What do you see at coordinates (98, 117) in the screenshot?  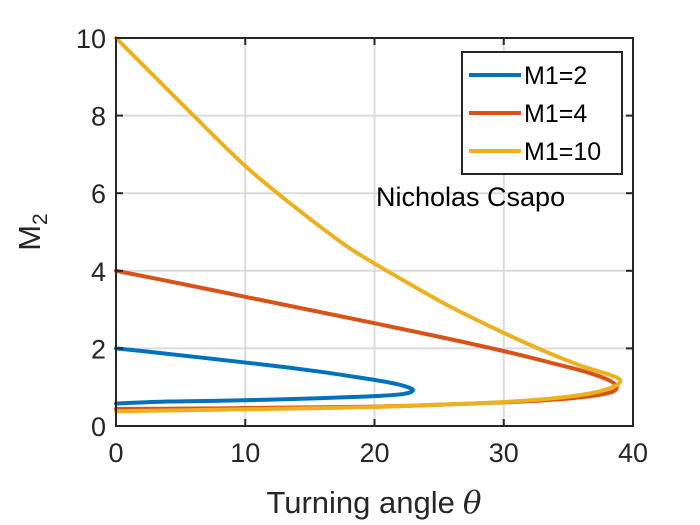 I see `y-tick-label: 8` at bounding box center [98, 117].